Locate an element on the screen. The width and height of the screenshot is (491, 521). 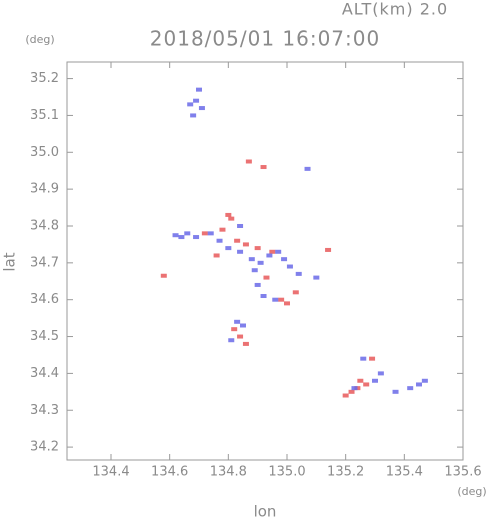
x-tick-label: 135.4 is located at coordinates (404, 472).